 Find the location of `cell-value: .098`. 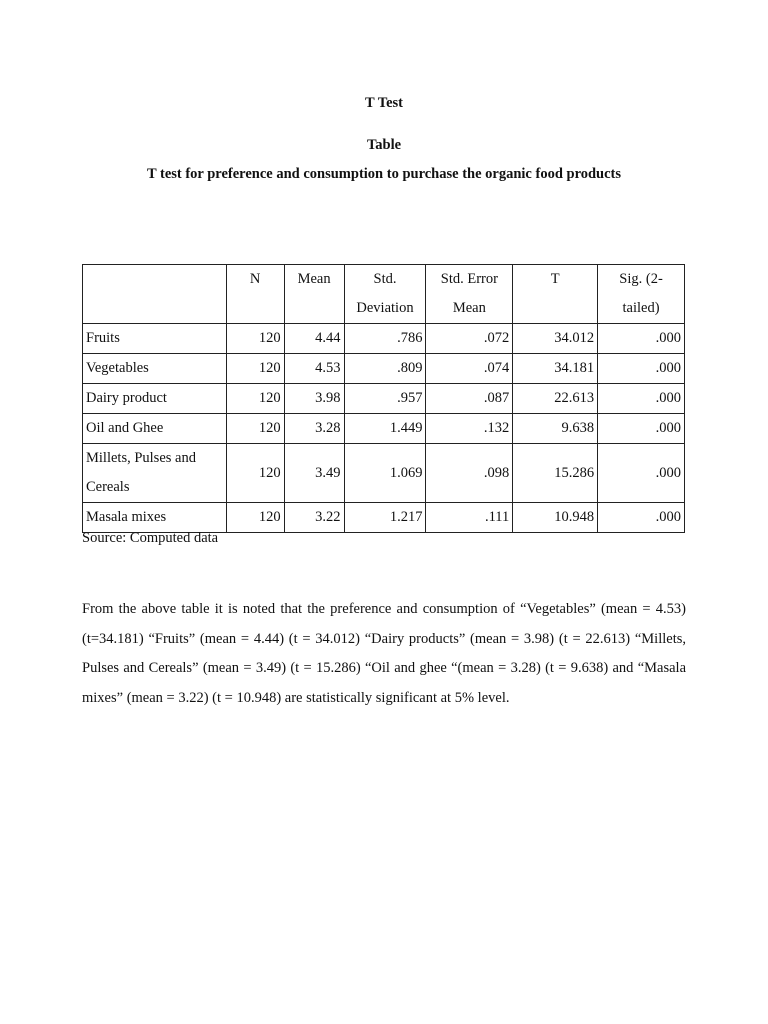

cell-value: .098 is located at coordinates (469, 473).